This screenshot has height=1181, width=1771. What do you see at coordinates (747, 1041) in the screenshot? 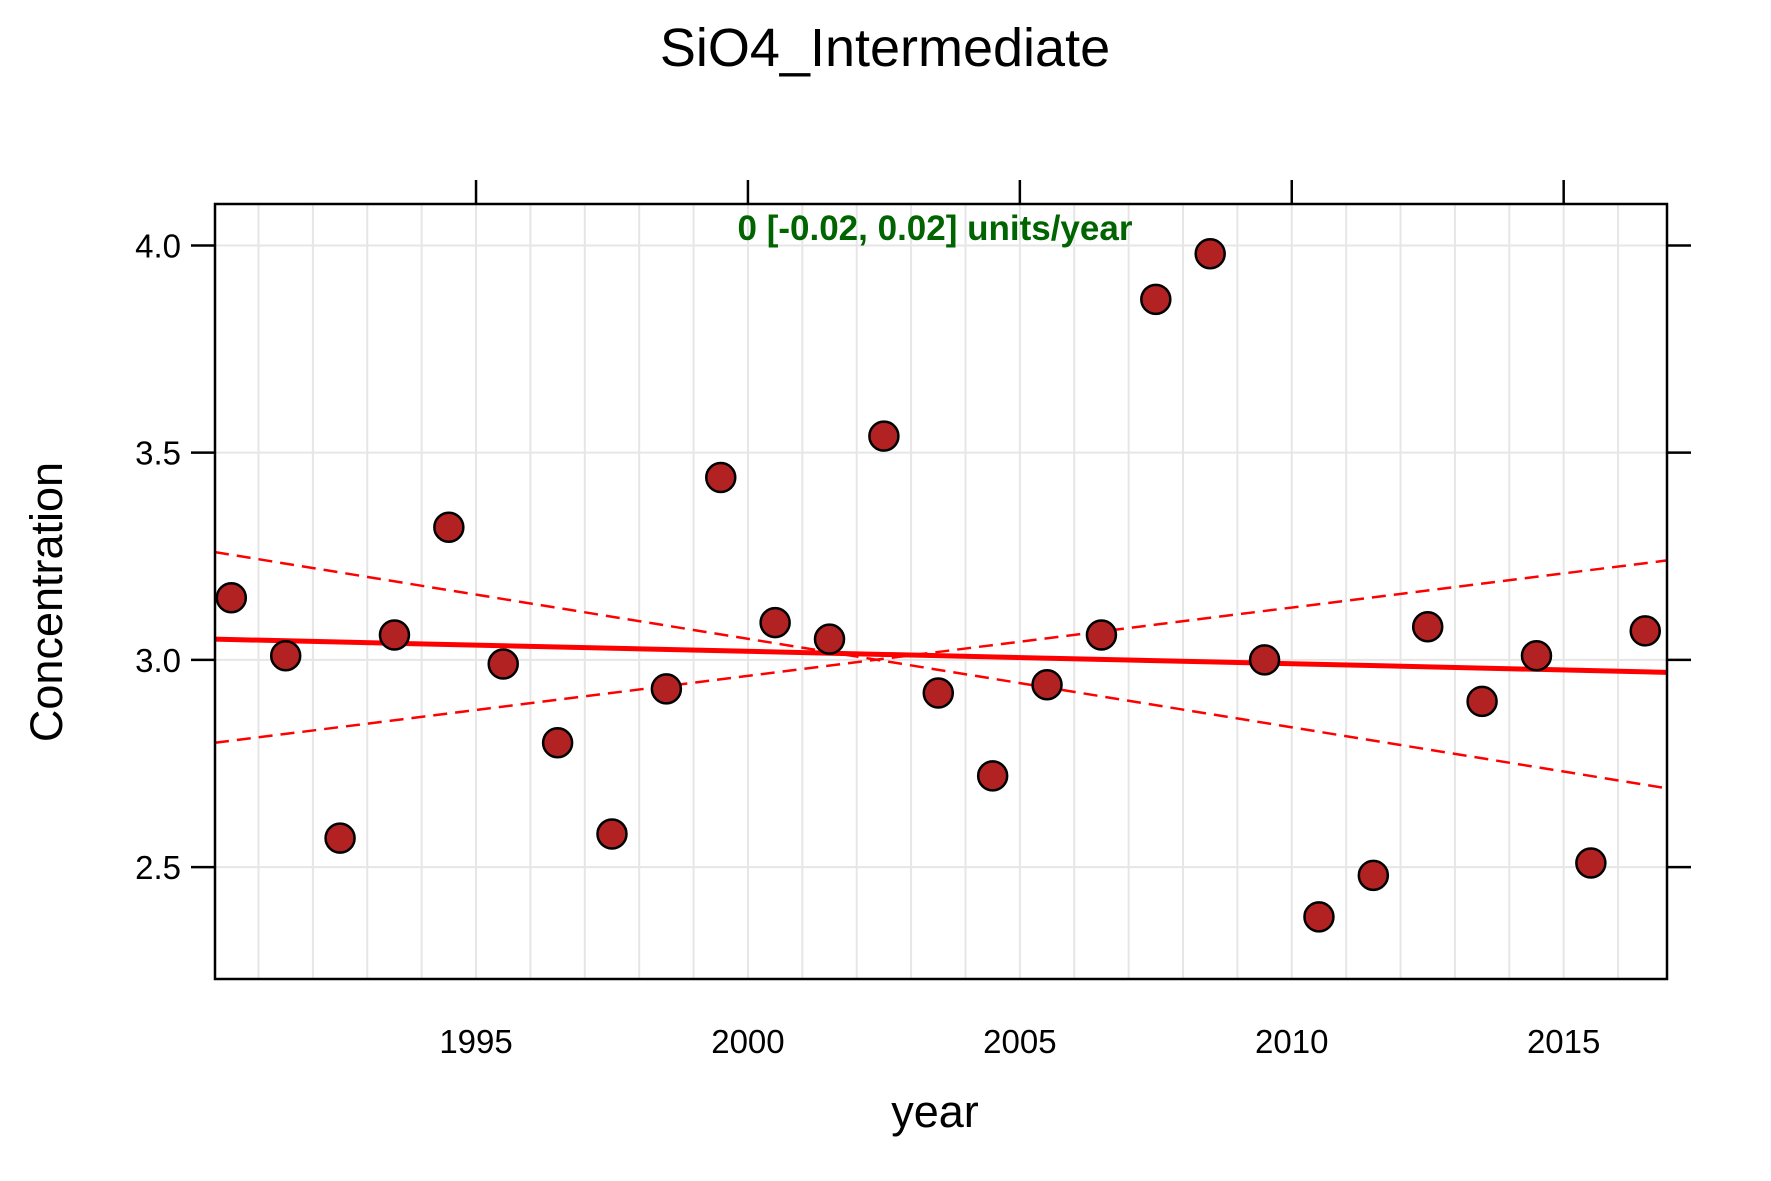
I see `x-tick-label: 2000` at bounding box center [747, 1041].